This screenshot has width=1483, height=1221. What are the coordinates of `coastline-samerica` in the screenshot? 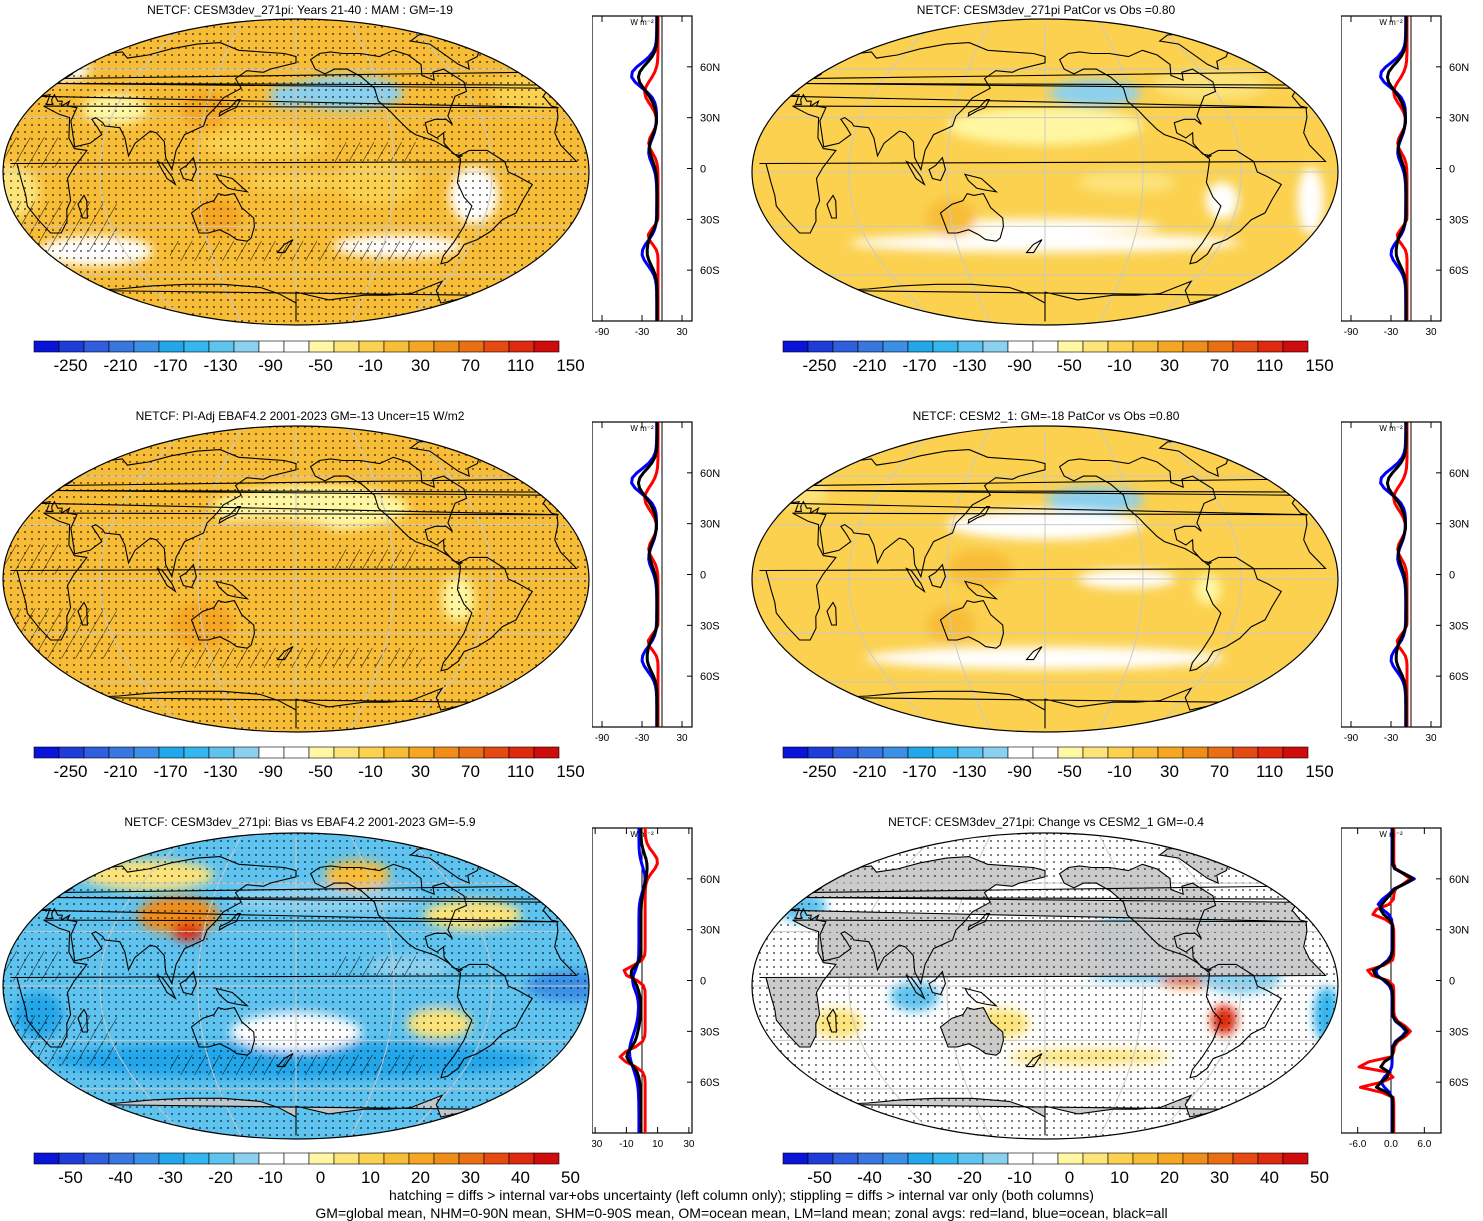 It's located at (487, 207).